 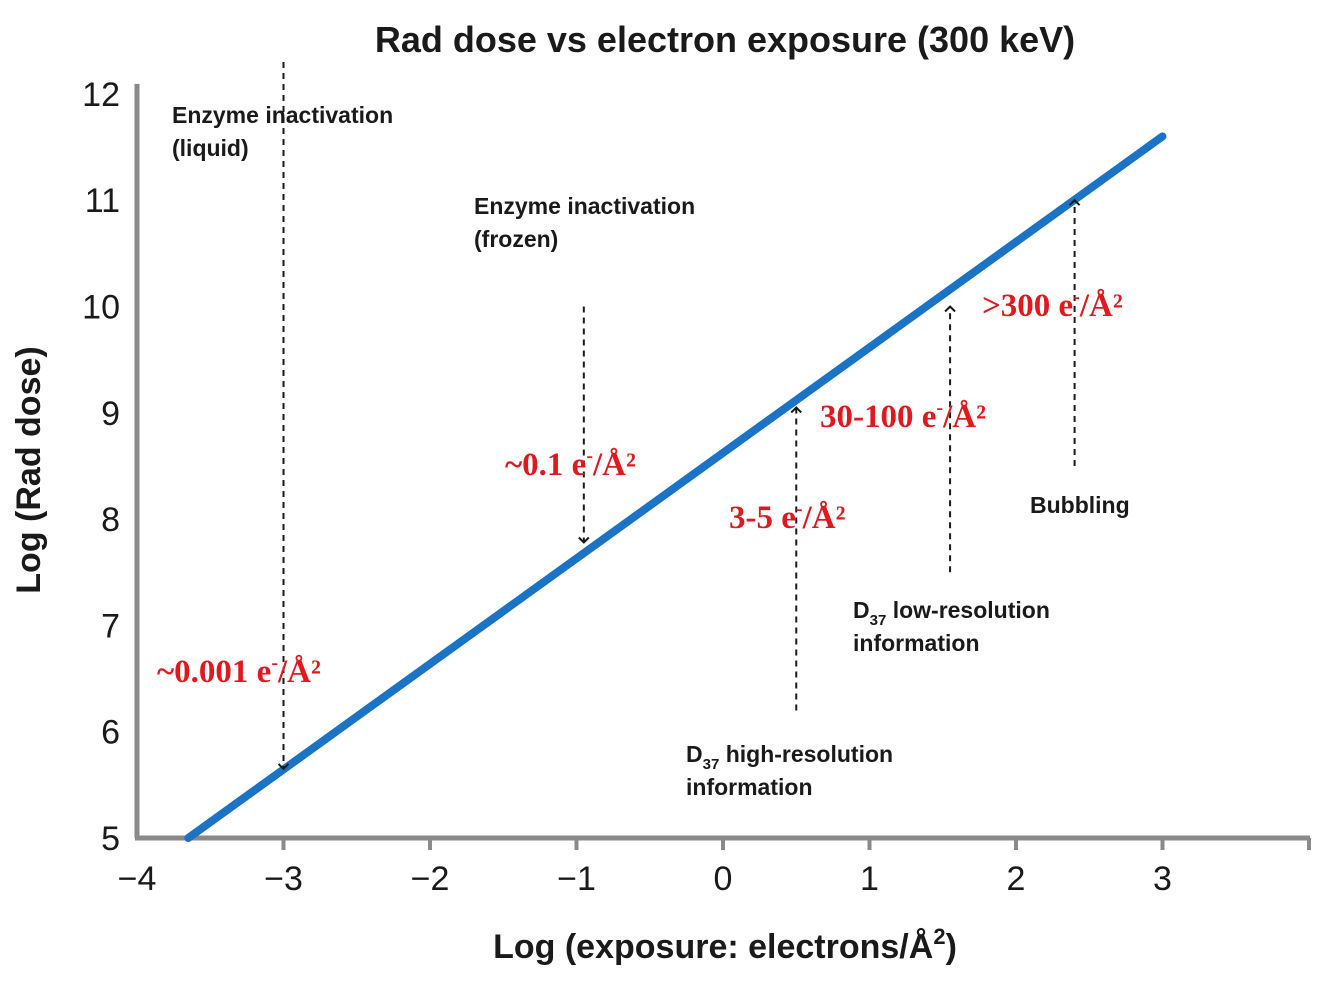 I want to click on x-tick-label: 0, so click(x=723, y=879).